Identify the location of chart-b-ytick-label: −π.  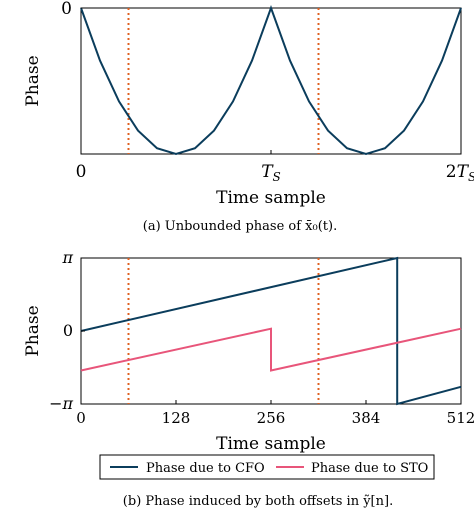
(61, 403).